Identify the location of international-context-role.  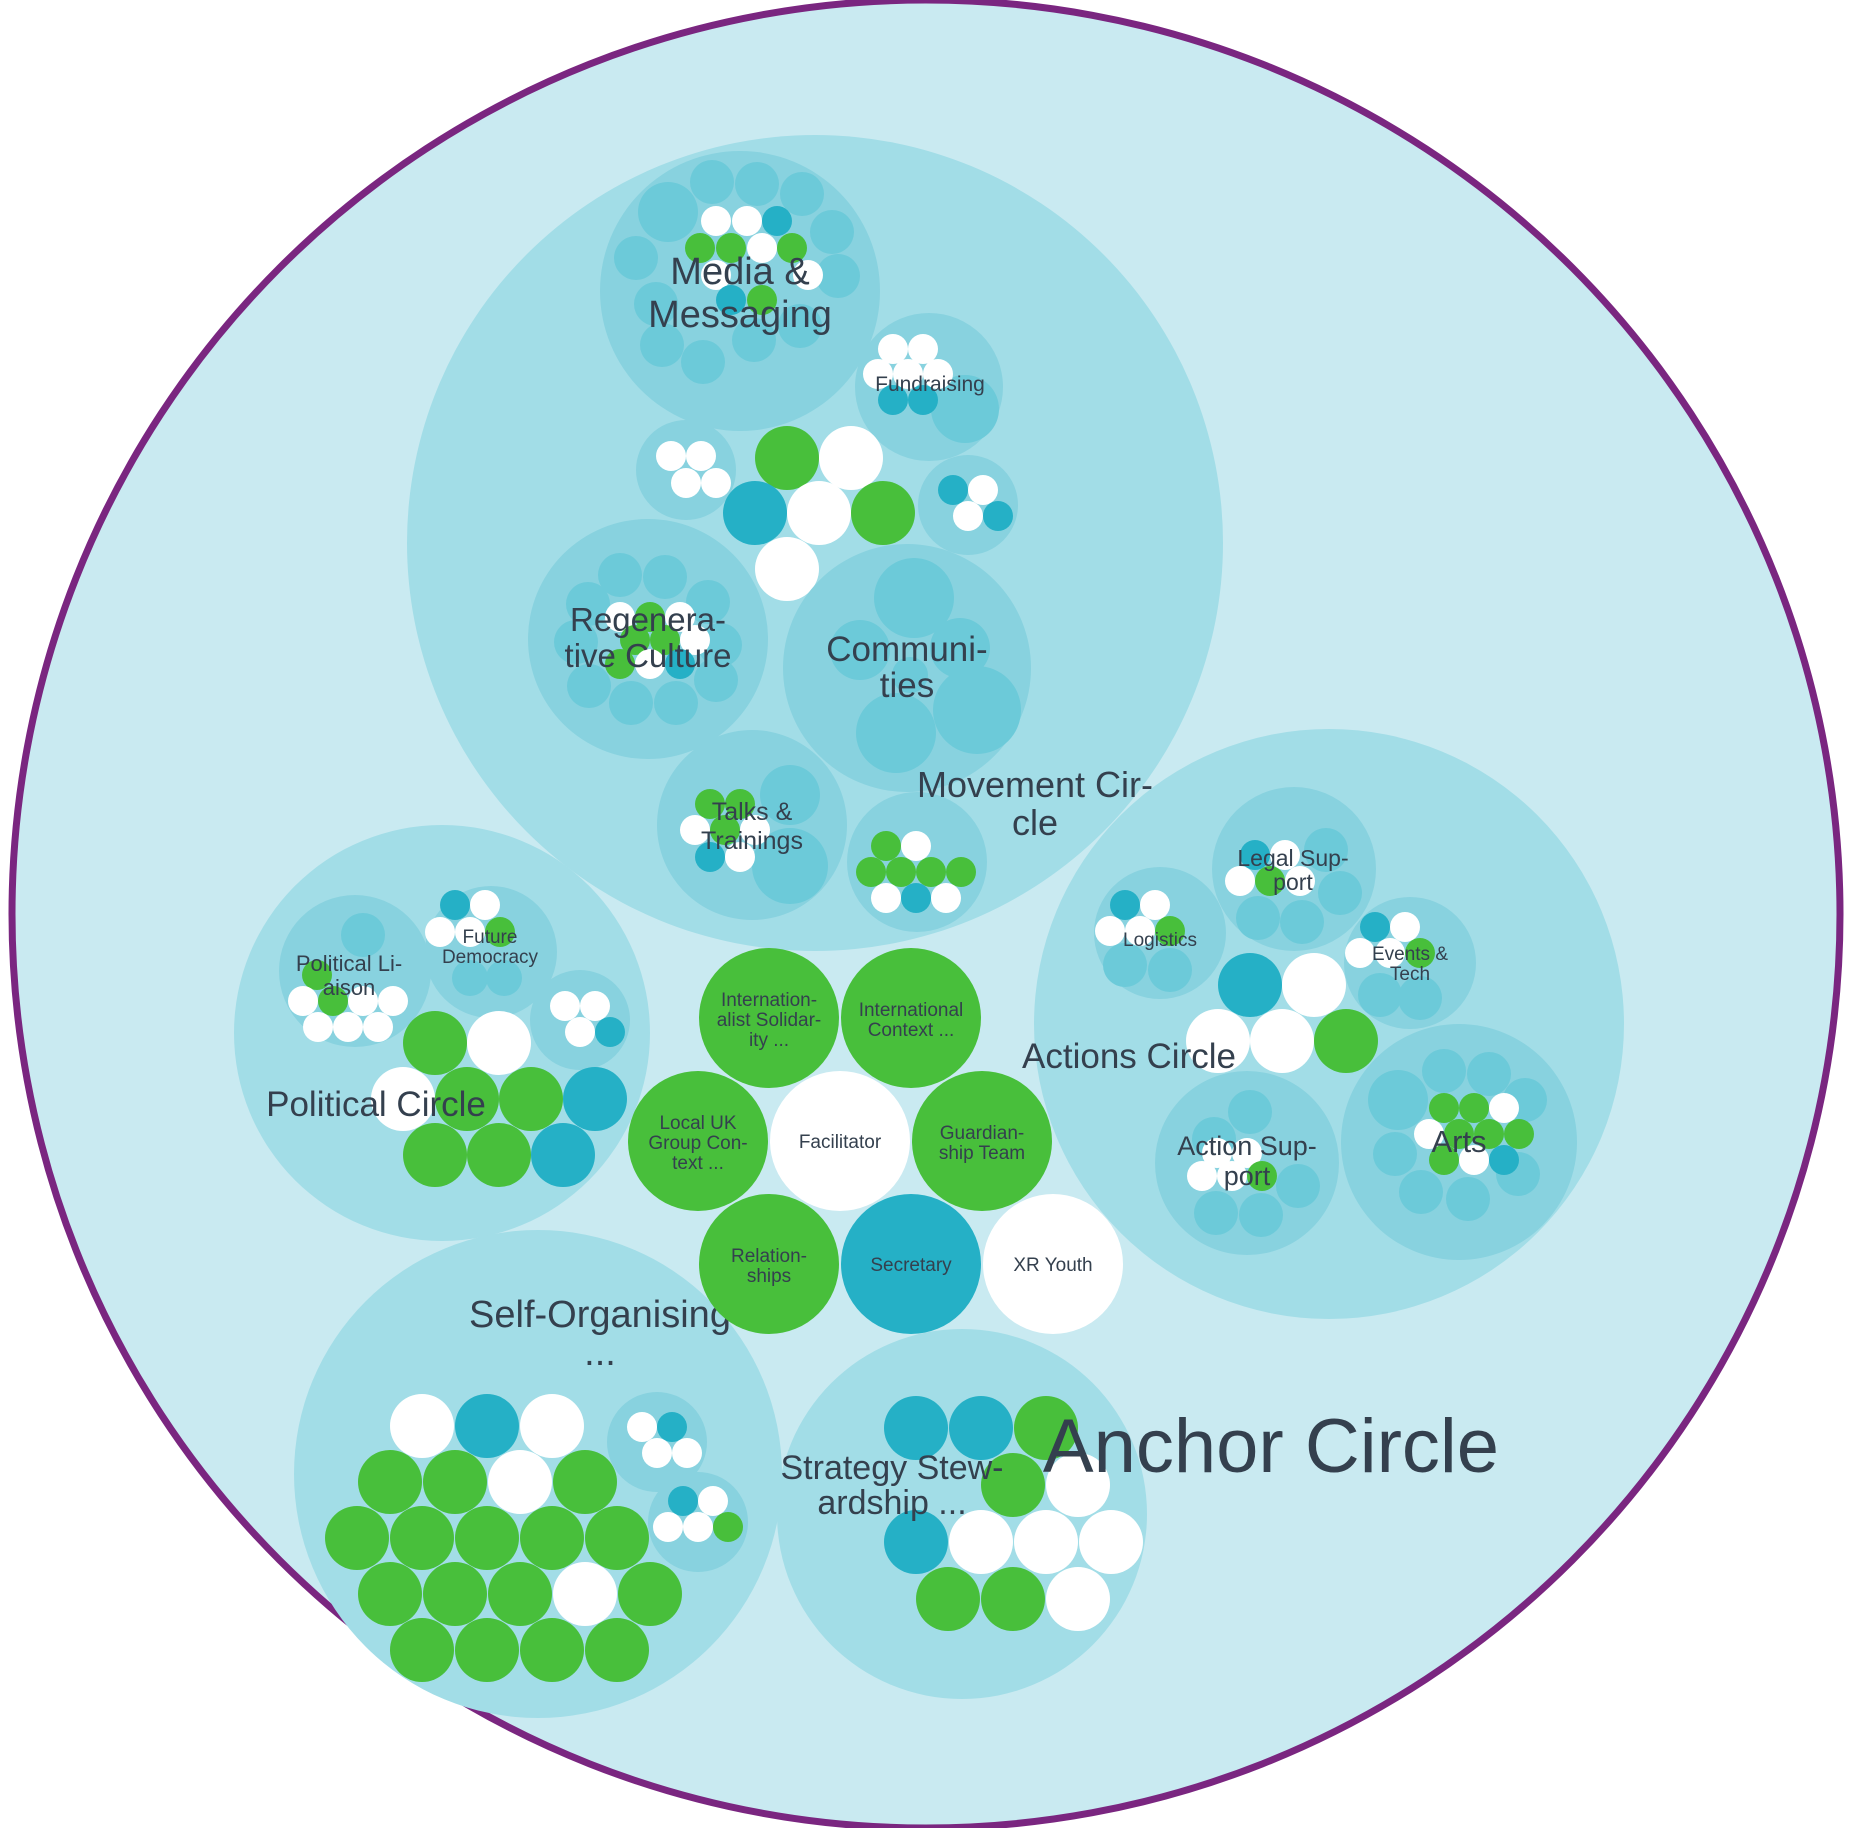
(911, 1018).